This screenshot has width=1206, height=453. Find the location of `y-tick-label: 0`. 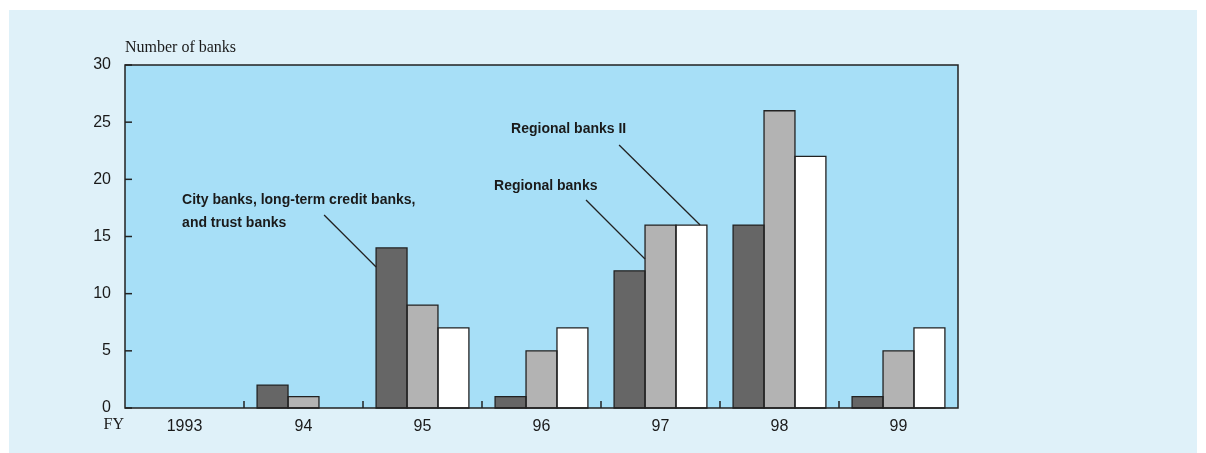

y-tick-label: 0 is located at coordinates (107, 407).